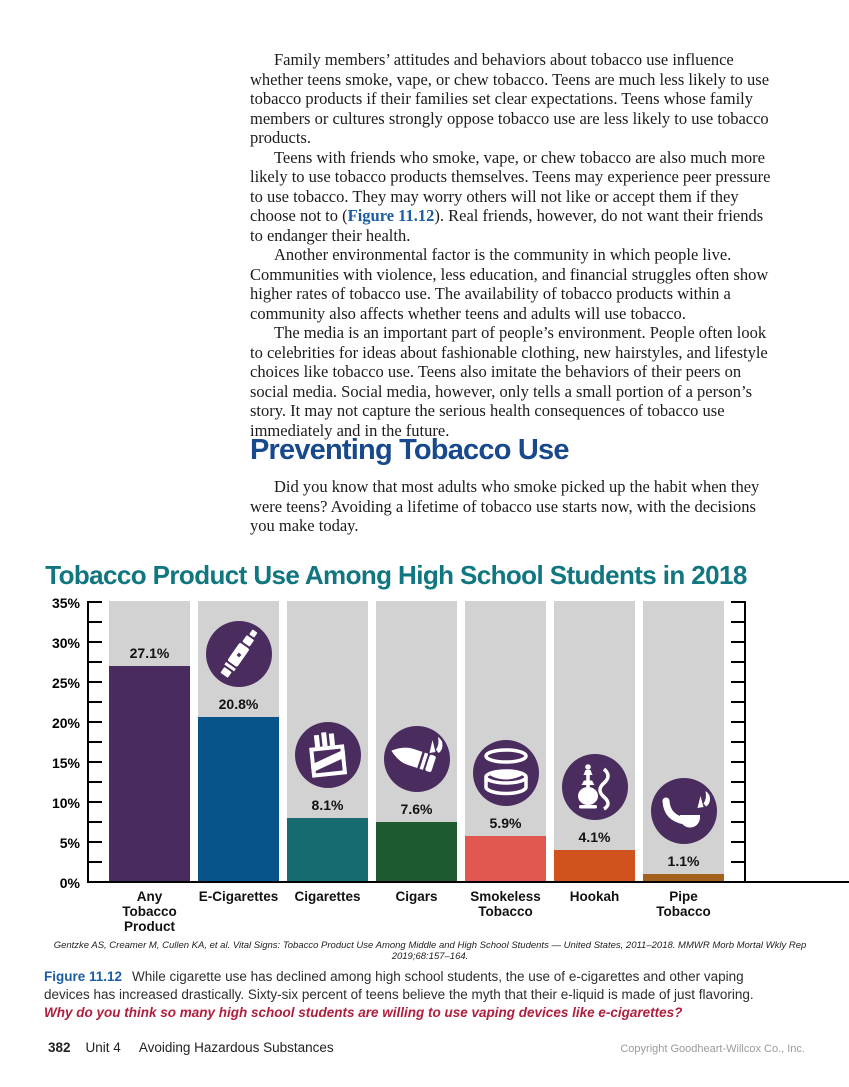 This screenshot has width=849, height=1087. What do you see at coordinates (69, 843) in the screenshot?
I see `y-axis-tick-label: 5%` at bounding box center [69, 843].